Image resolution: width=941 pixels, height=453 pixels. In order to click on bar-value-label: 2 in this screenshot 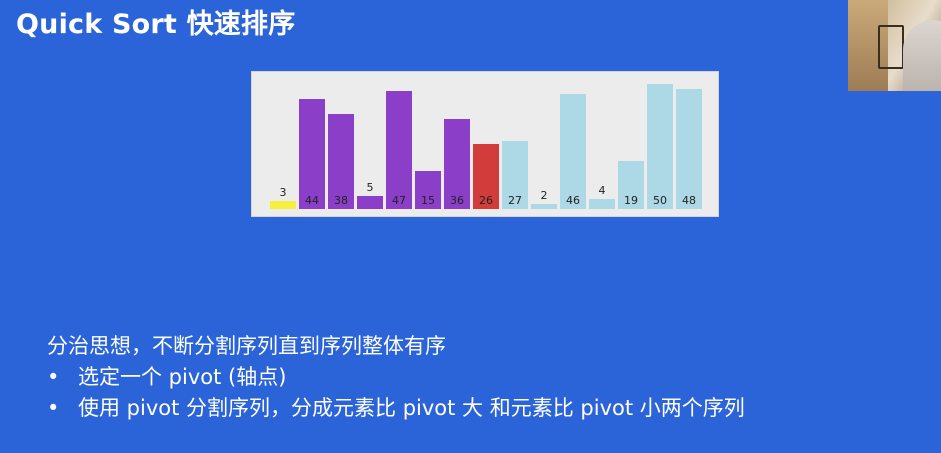, I will do `click(544, 195)`.